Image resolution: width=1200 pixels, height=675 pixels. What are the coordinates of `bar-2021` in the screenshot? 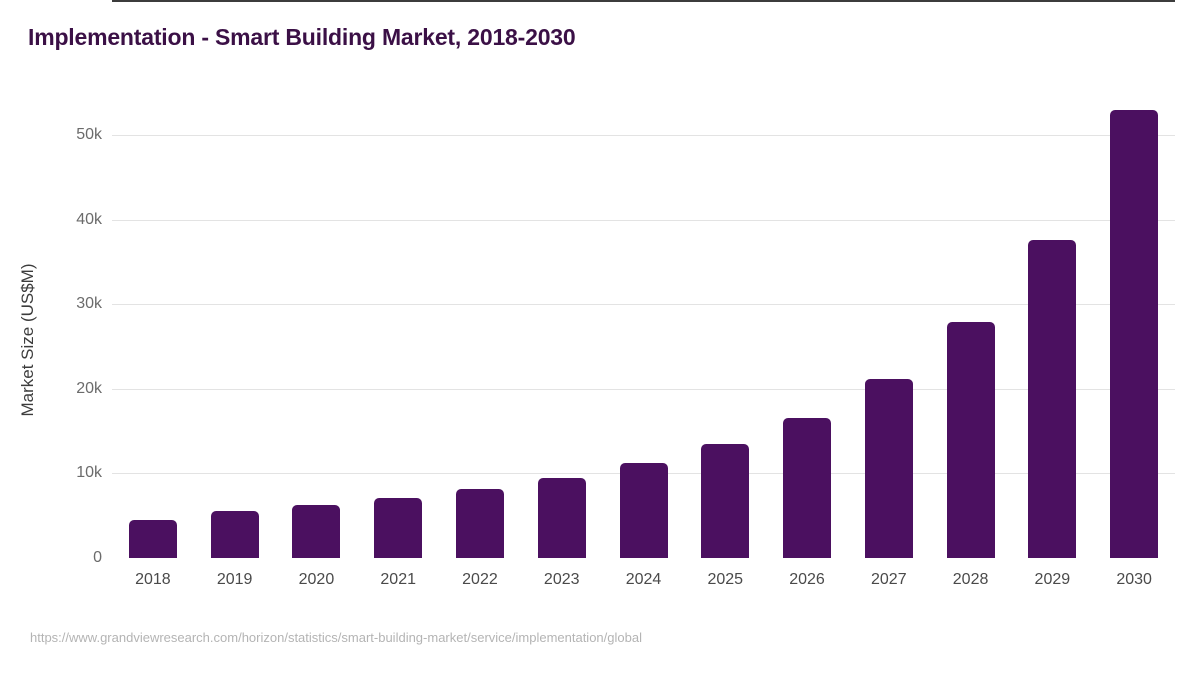 It's located at (398, 527).